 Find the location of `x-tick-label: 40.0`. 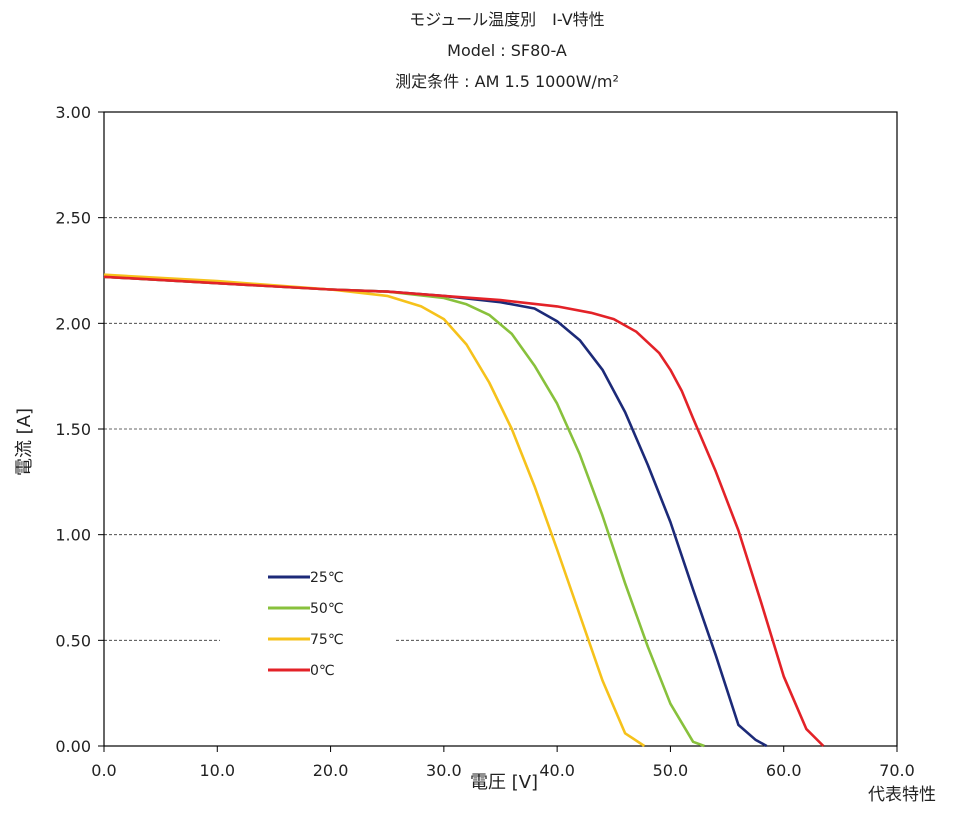

x-tick-label: 40.0 is located at coordinates (557, 770).